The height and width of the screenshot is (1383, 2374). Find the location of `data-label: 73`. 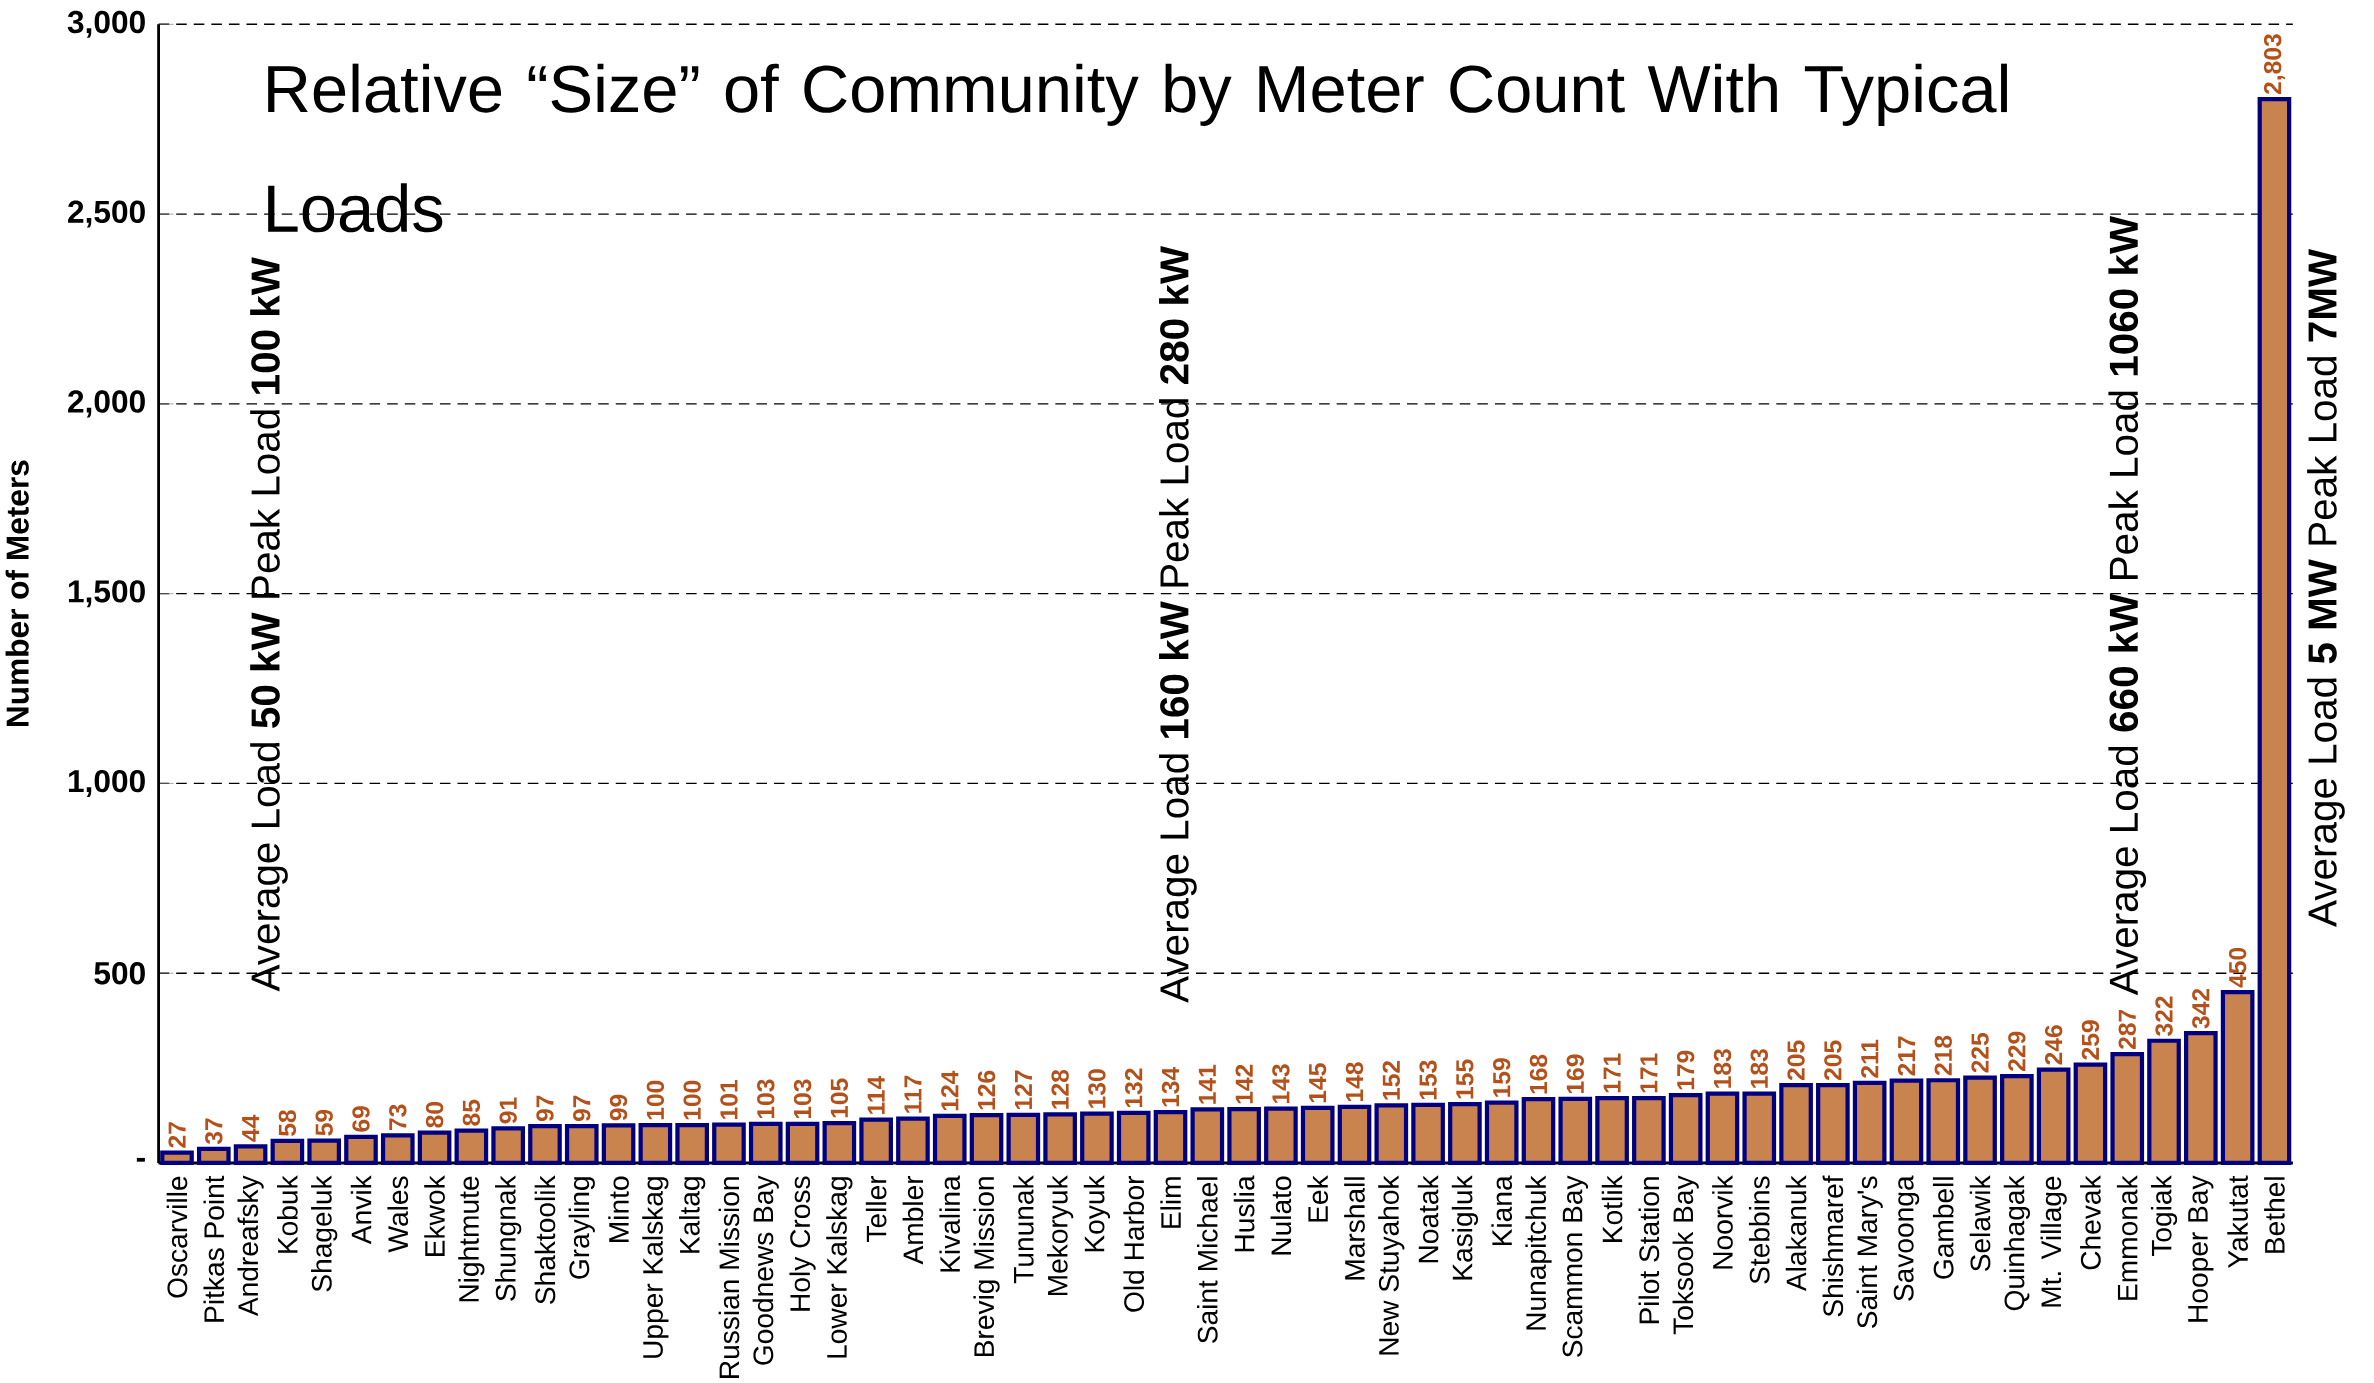

data-label: 73 is located at coordinates (398, 1117).